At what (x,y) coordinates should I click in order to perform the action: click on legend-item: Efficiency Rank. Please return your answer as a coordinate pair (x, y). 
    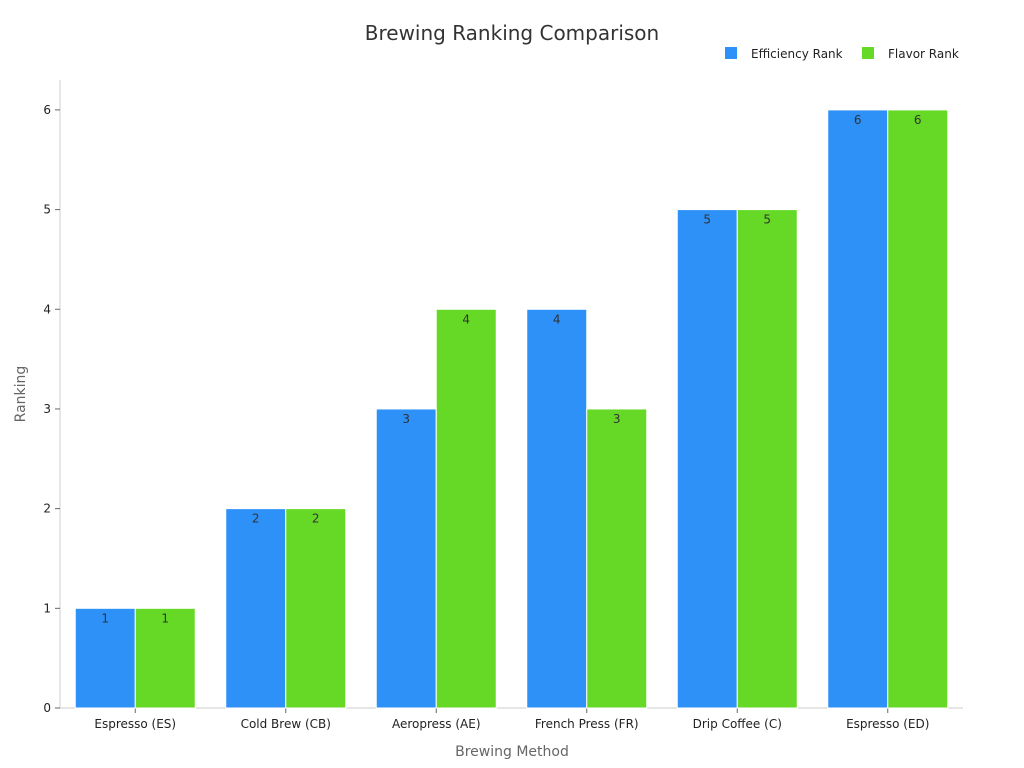
    Looking at the image, I should click on (784, 54).